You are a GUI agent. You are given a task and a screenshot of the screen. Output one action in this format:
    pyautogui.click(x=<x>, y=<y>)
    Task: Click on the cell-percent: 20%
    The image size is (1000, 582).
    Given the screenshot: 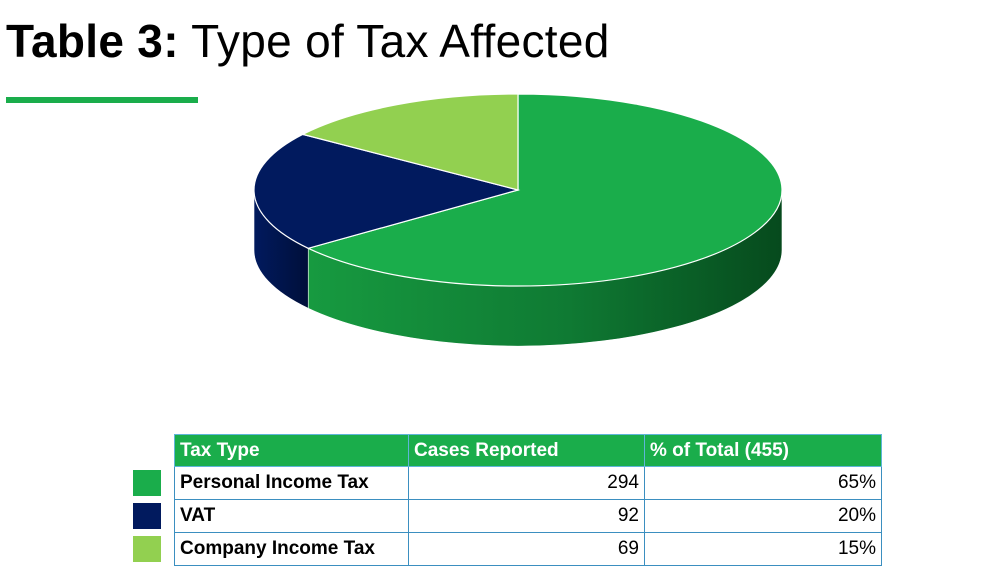 What is the action you would take?
    pyautogui.click(x=763, y=516)
    